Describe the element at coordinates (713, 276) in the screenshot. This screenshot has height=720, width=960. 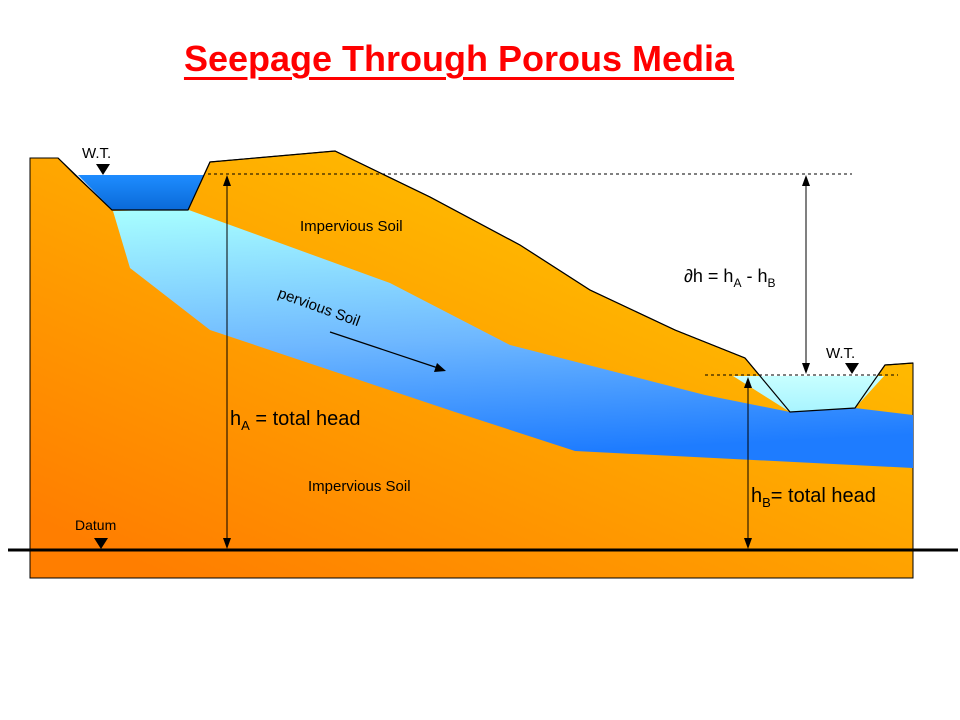
I see `delta-h-text: h = h` at that location.